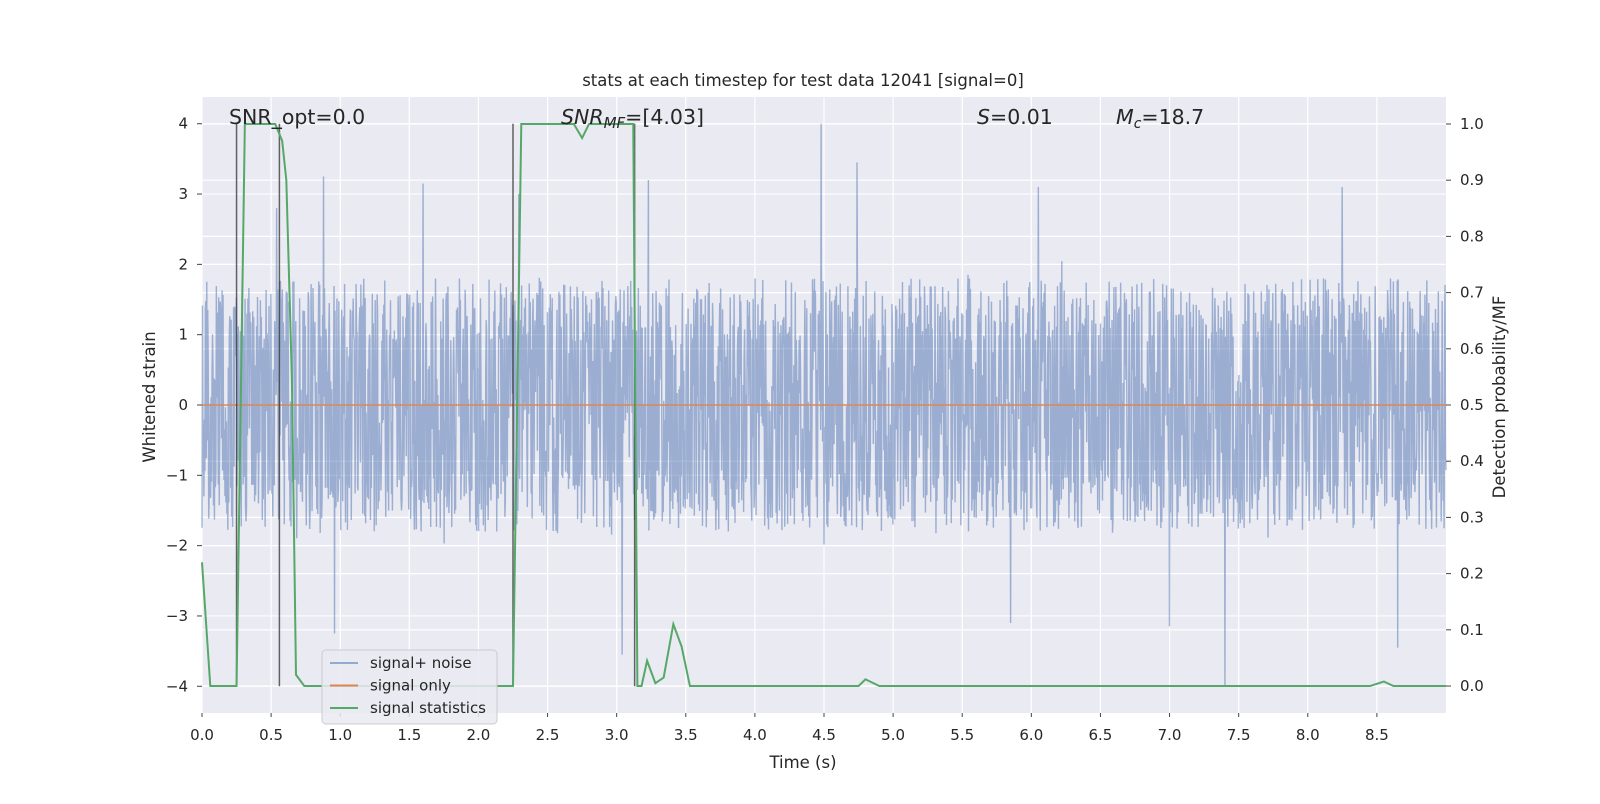  I want to click on x-tick-label: 3.5, so click(686, 735).